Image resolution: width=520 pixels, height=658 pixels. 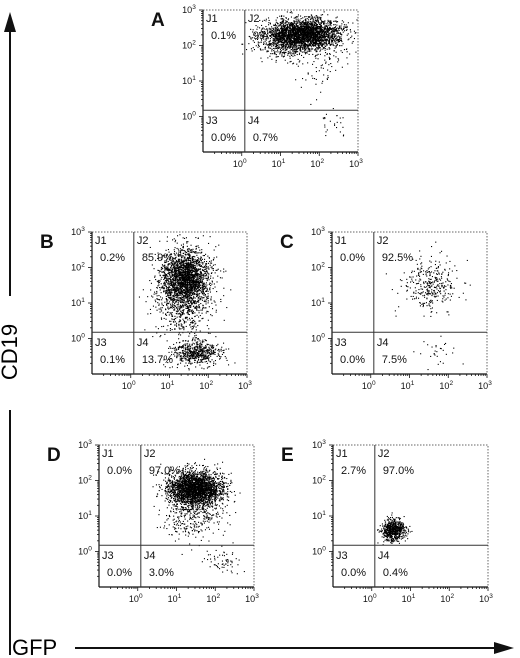 What do you see at coordinates (189, 9) in the screenshot?
I see `y-tick-label: 103` at bounding box center [189, 9].